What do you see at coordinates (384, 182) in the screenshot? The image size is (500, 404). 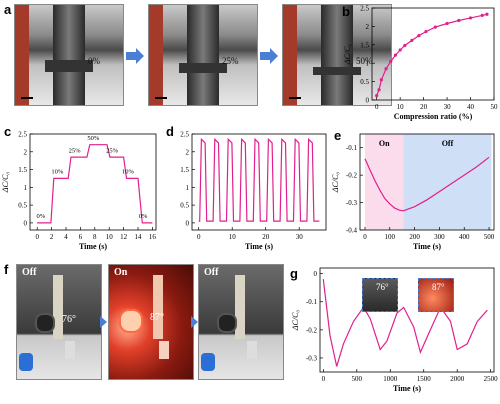 I see `region-on` at bounding box center [384, 182].